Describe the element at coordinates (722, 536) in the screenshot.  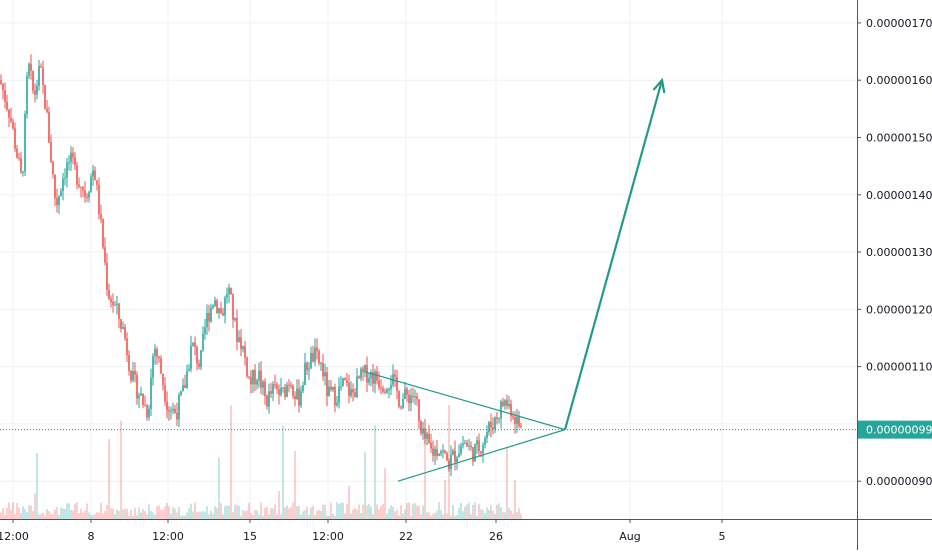
I see `x-tick-label: 5` at that location.